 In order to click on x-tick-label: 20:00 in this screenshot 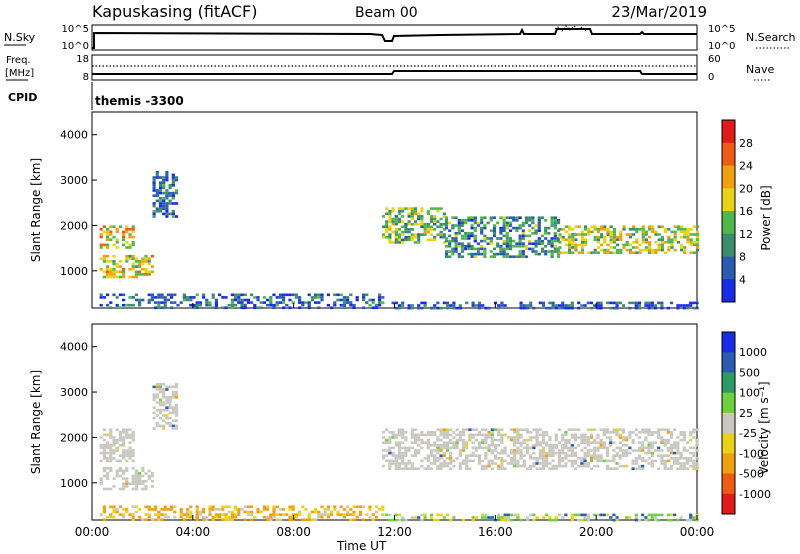, I will do `click(596, 532)`.